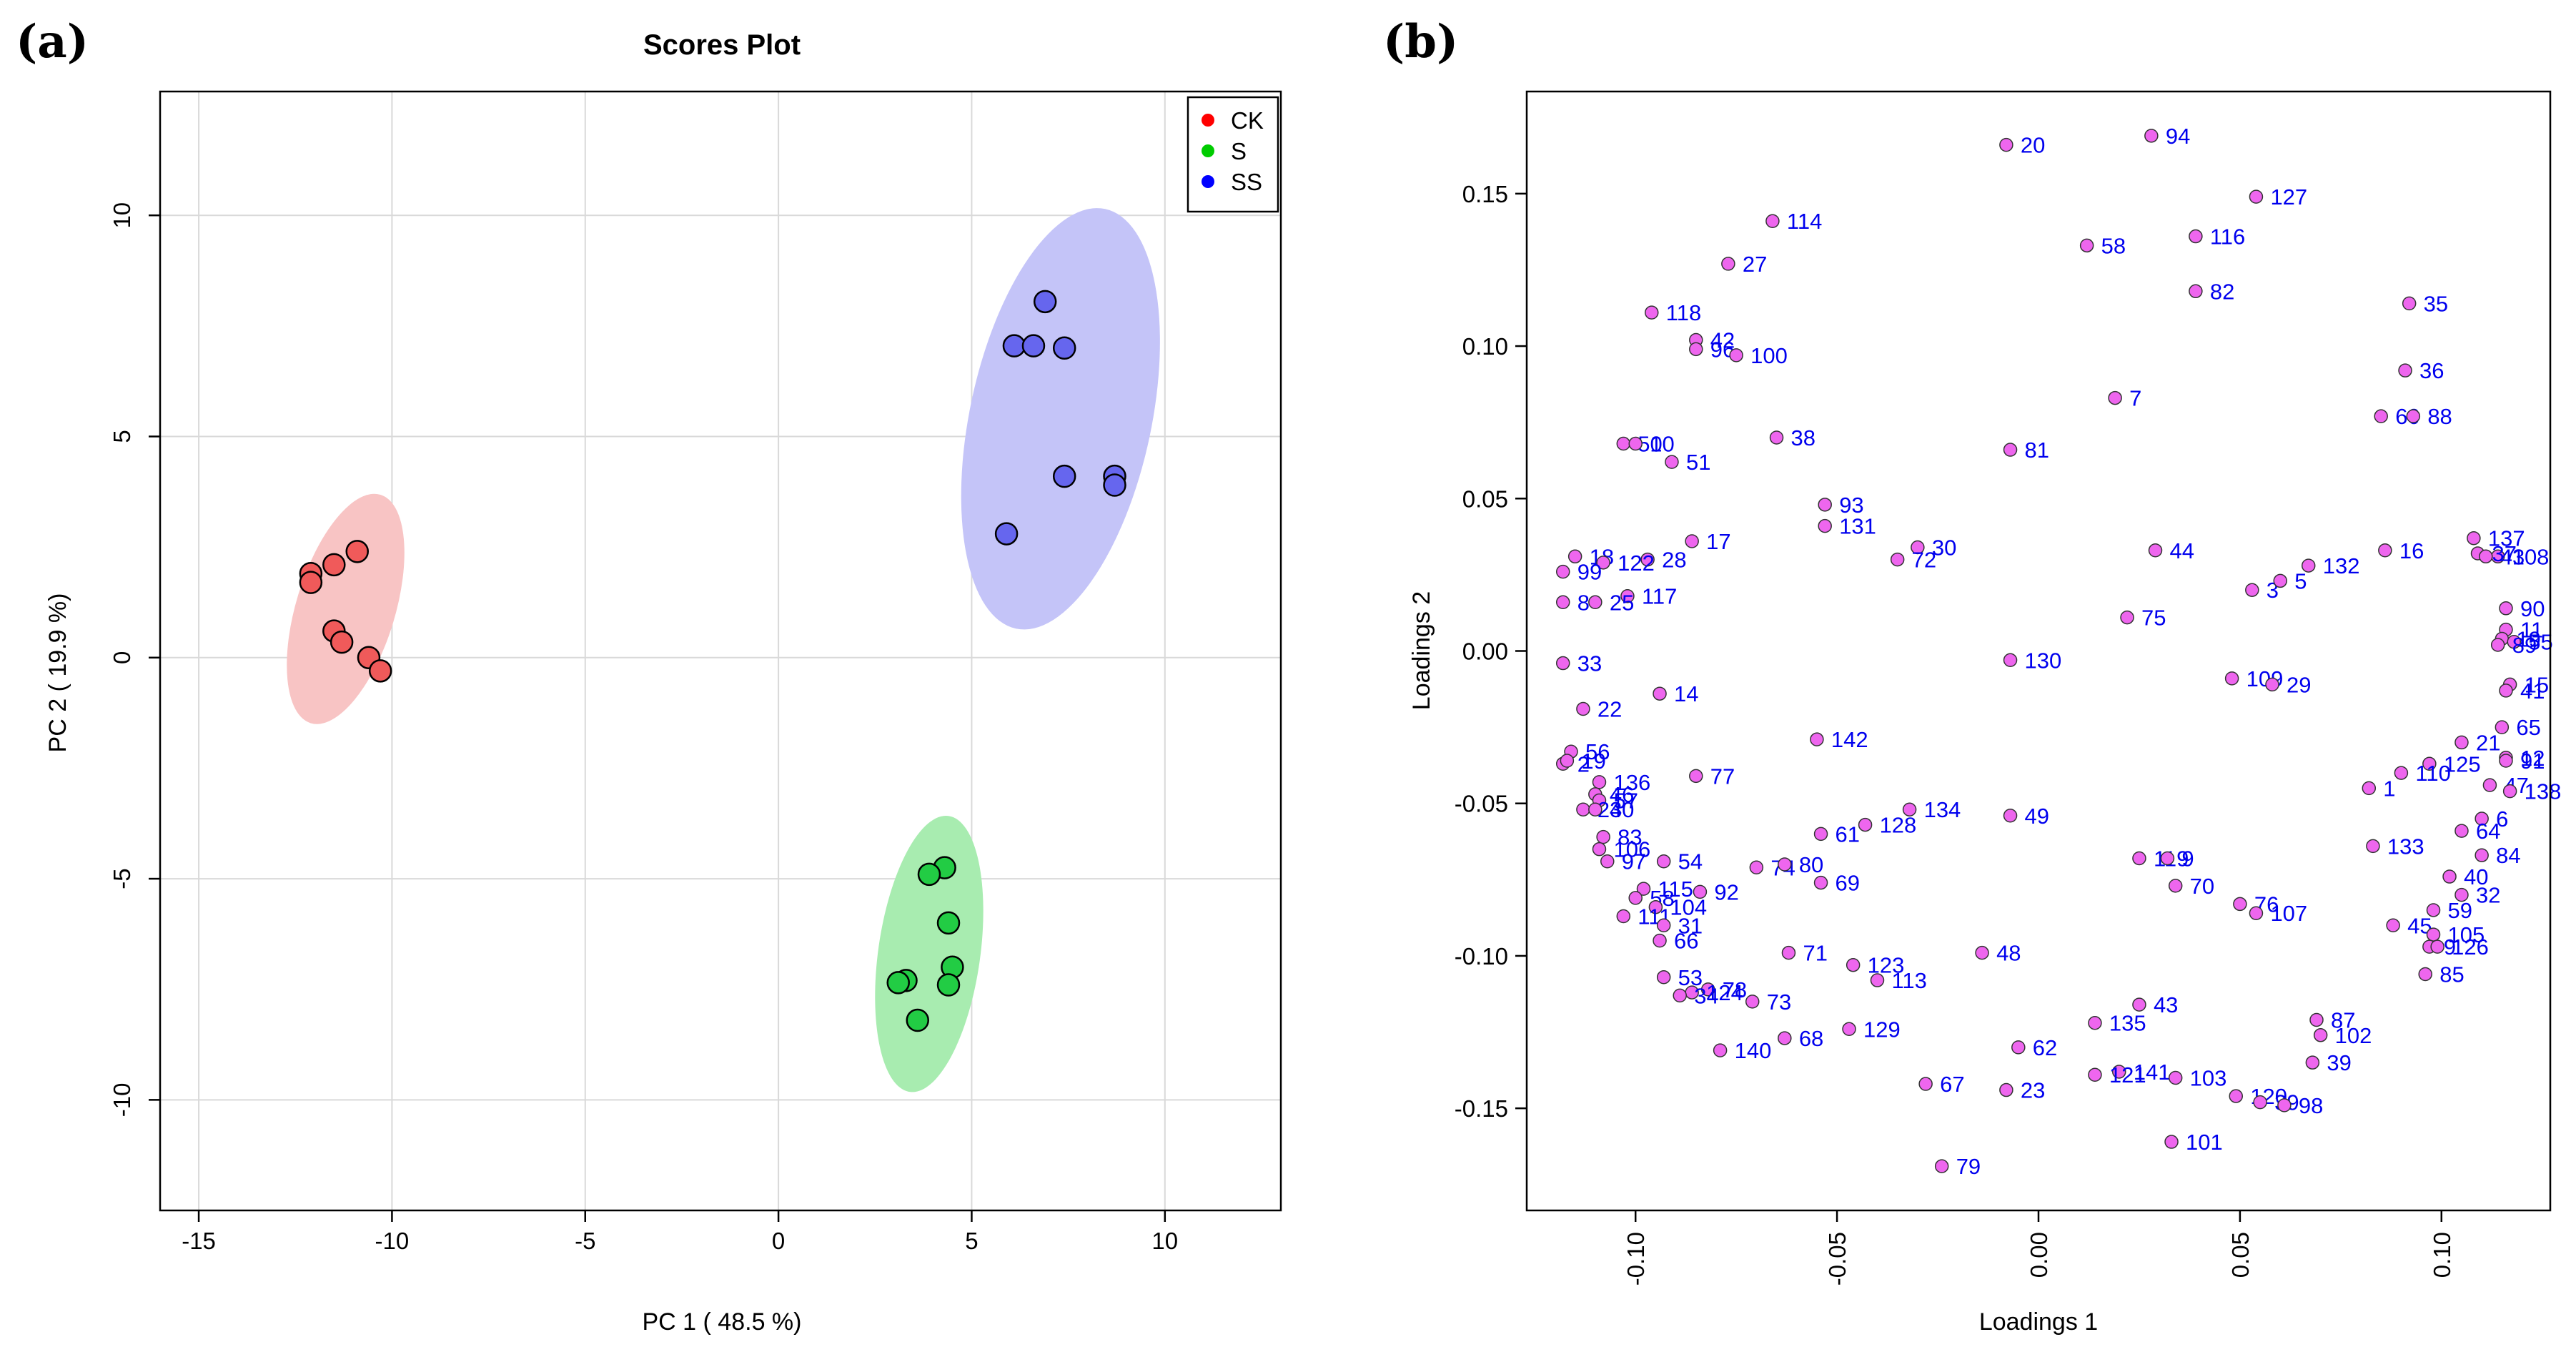 The width and height of the screenshot is (2576, 1347). Describe the element at coordinates (2045, 1047) in the screenshot. I see `loading-label-62: 62` at that location.